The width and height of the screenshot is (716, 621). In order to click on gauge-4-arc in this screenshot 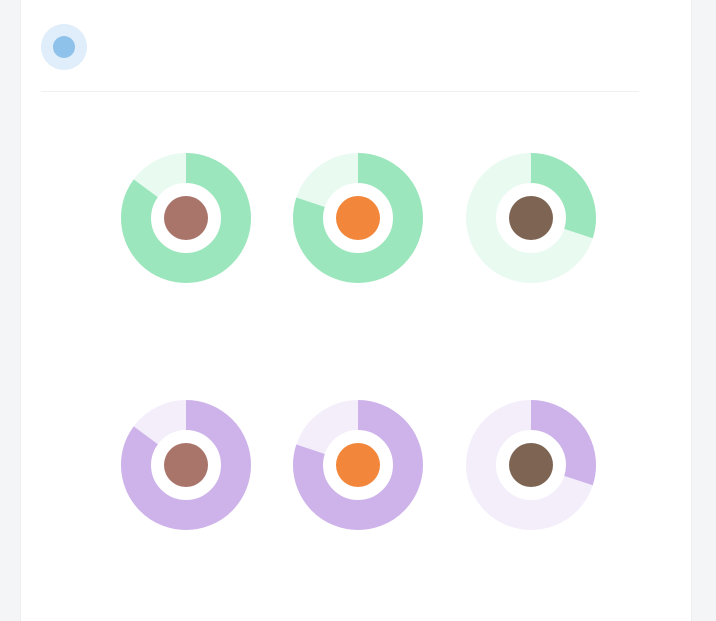, I will do `click(186, 465)`.